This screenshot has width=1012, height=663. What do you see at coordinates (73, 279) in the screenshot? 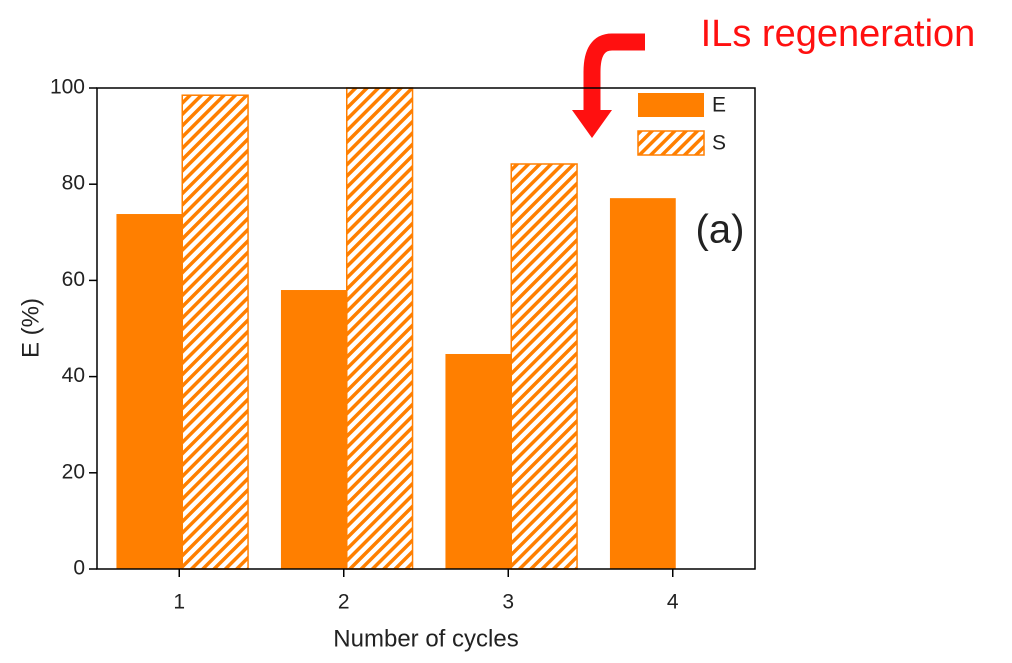
I see `y-tick-label: 60` at bounding box center [73, 279].